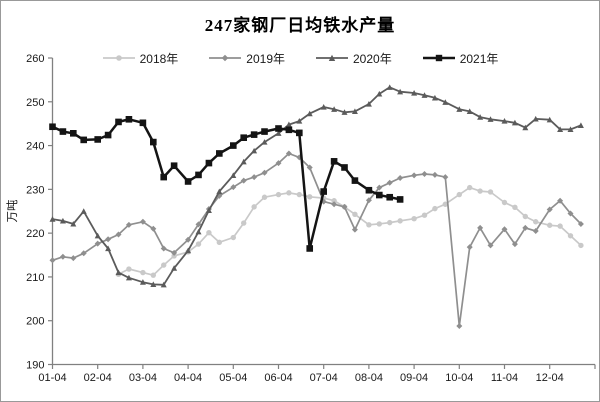 The image size is (600, 402). I want to click on legend-label: 2019年, so click(265, 58).